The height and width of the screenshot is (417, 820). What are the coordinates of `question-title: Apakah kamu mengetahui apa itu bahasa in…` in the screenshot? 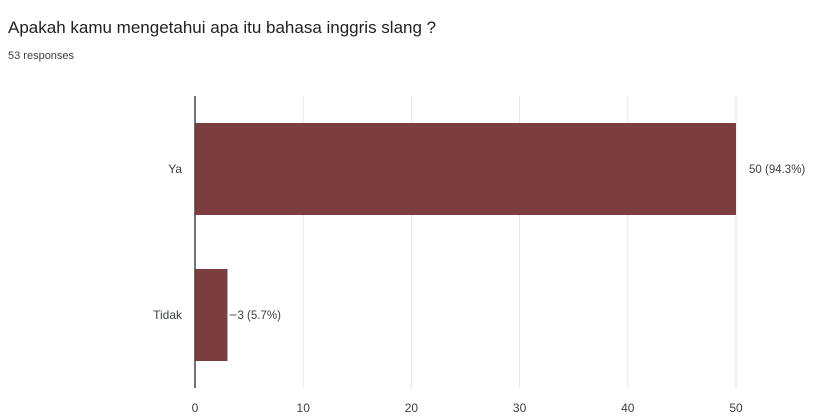 It's located at (222, 27).